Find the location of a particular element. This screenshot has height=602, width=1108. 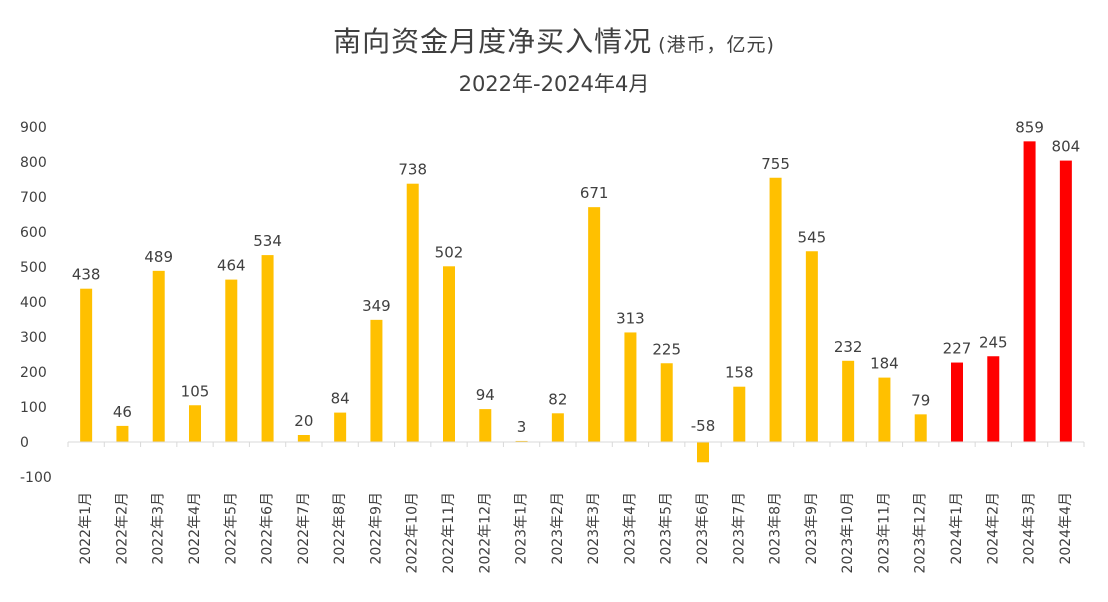

x-tick-label: 2023年7月 is located at coordinates (739, 528).